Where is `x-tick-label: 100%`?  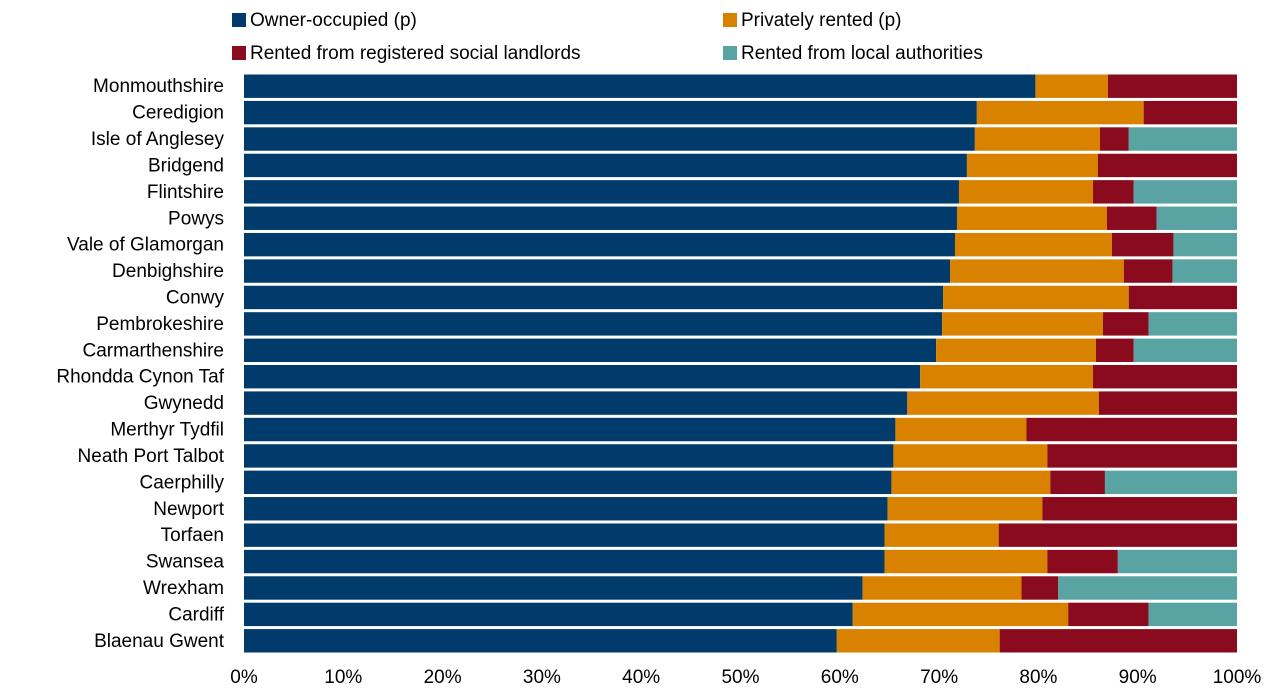 x-tick-label: 100% is located at coordinates (1237, 677).